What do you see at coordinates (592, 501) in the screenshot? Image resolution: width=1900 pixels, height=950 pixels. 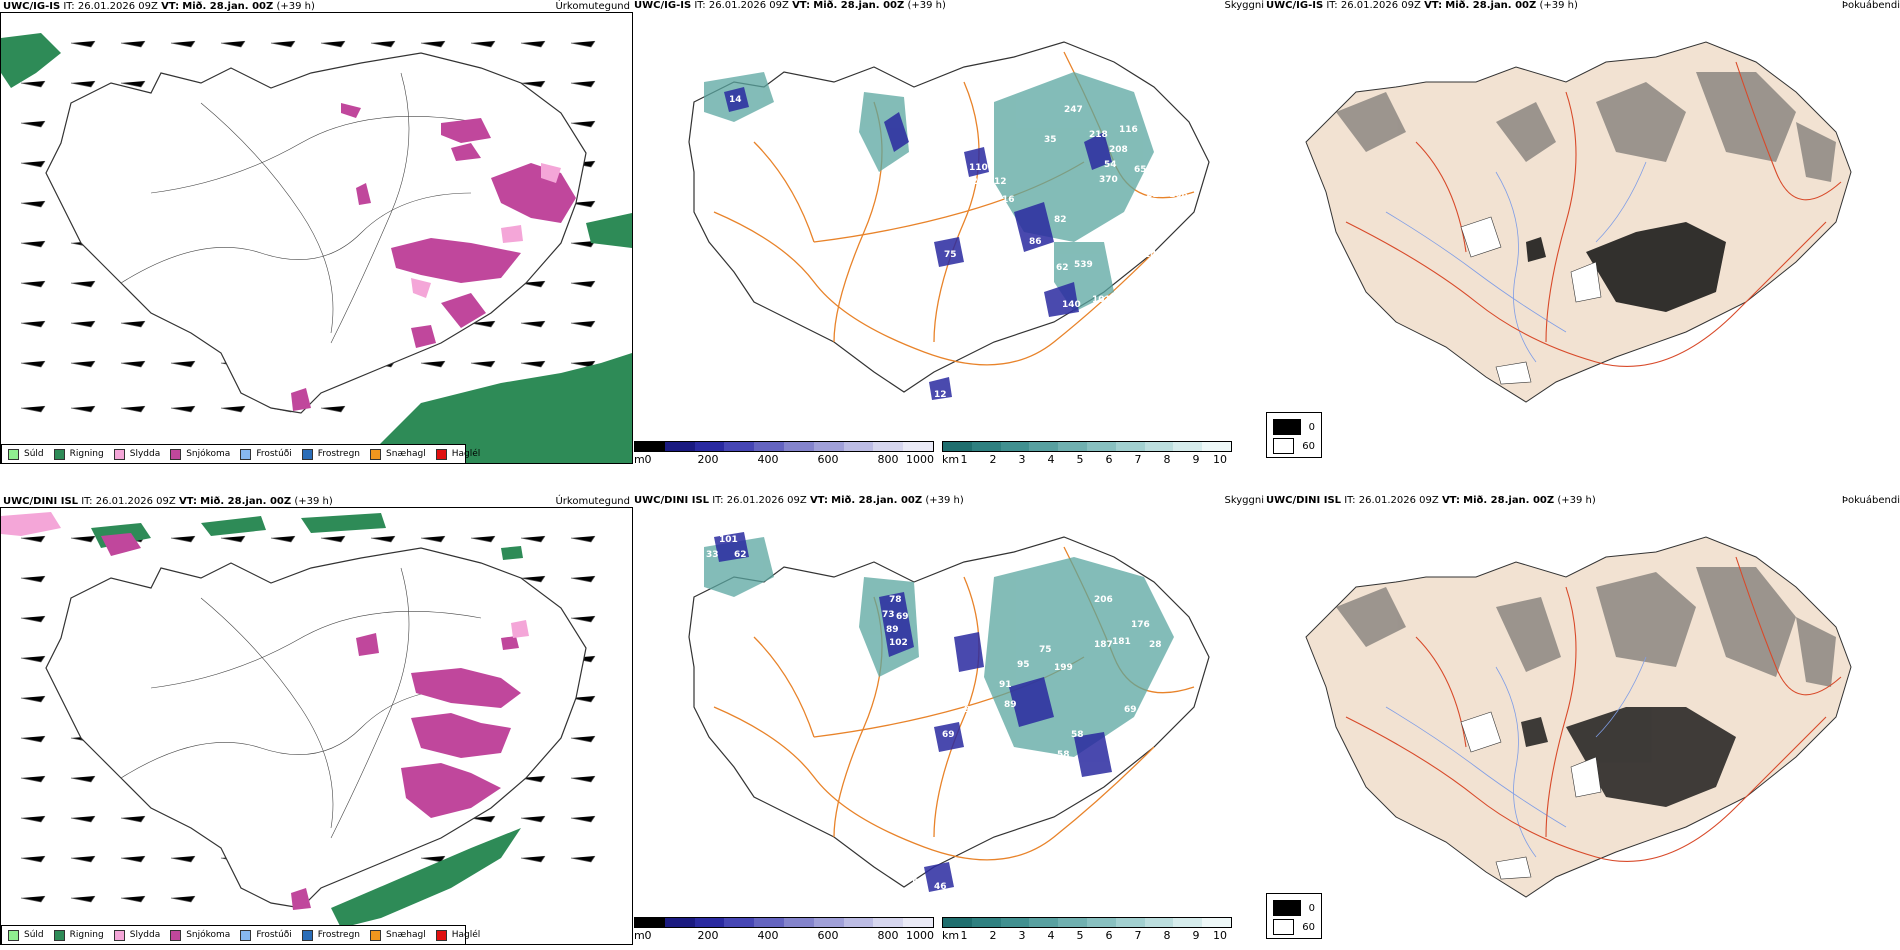 I see `panel-title: Úrkomutegund` at bounding box center [592, 501].